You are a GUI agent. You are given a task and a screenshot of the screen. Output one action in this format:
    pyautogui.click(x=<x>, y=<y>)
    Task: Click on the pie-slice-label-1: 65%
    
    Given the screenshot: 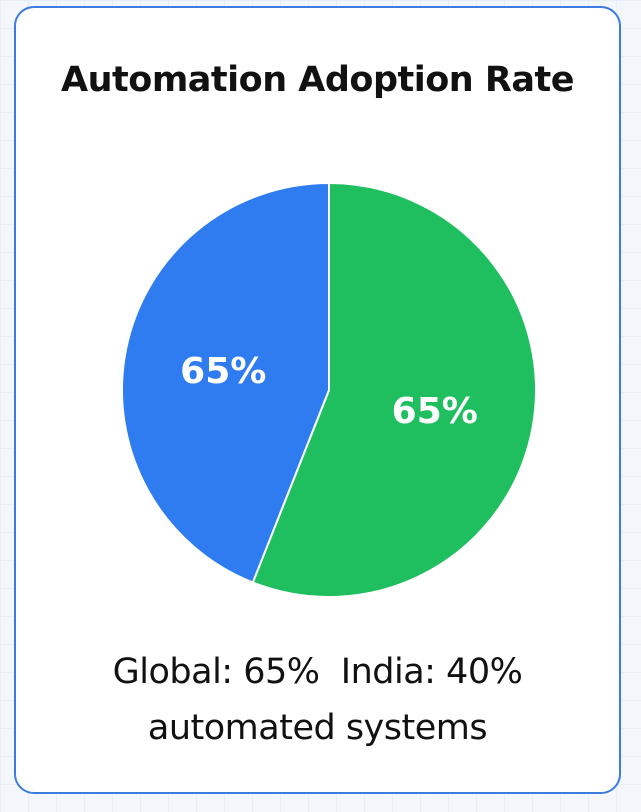 What is the action you would take?
    pyautogui.click(x=435, y=411)
    